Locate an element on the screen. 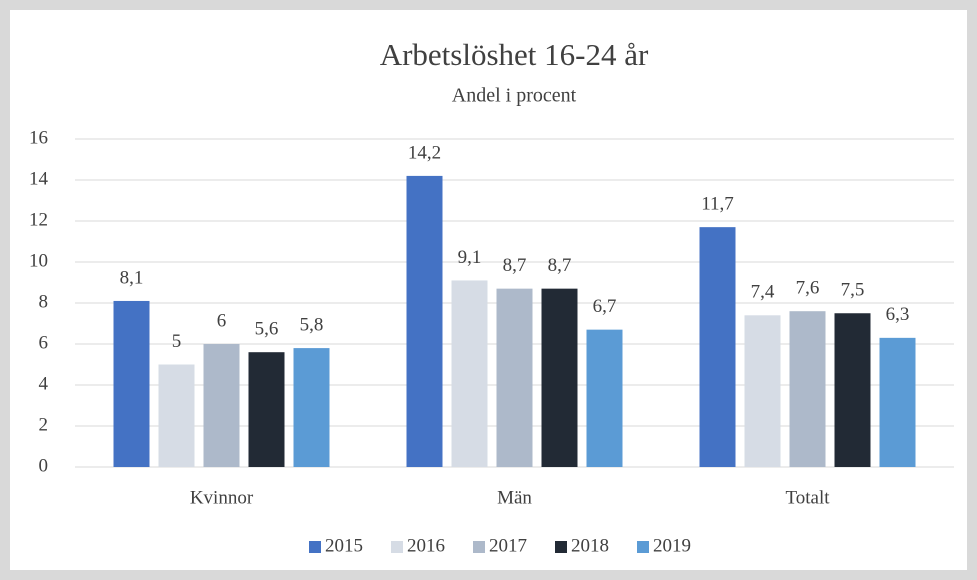  y-tick-label: 14 is located at coordinates (39, 178).